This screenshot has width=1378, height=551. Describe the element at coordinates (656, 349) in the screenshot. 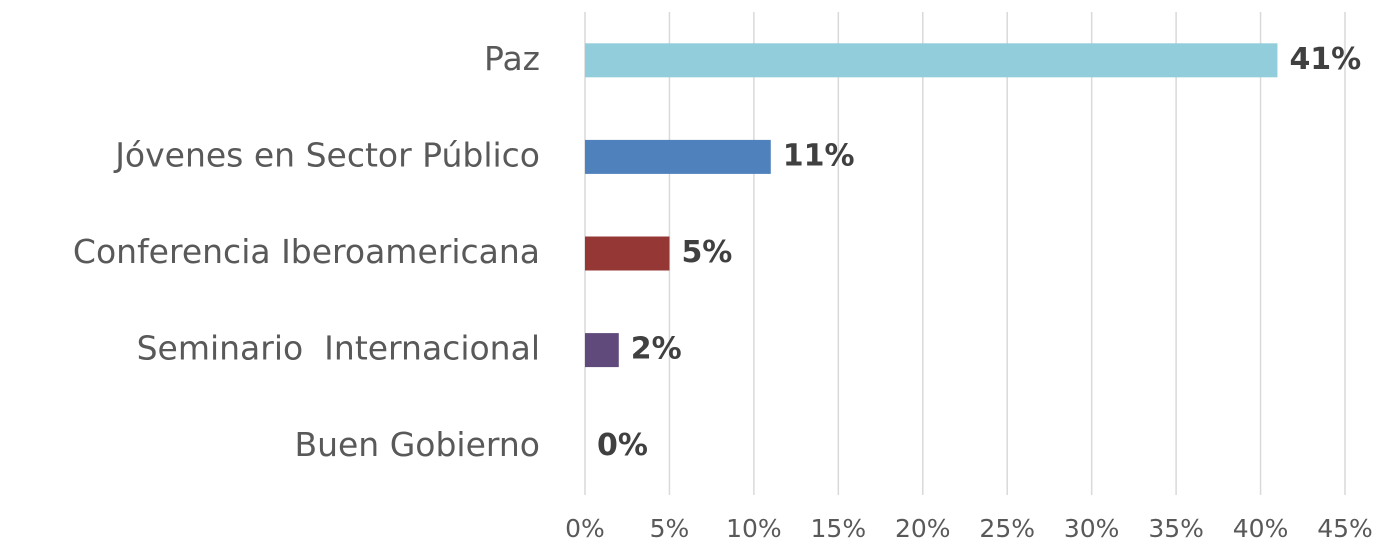

I see `value-label: 2%` at that location.